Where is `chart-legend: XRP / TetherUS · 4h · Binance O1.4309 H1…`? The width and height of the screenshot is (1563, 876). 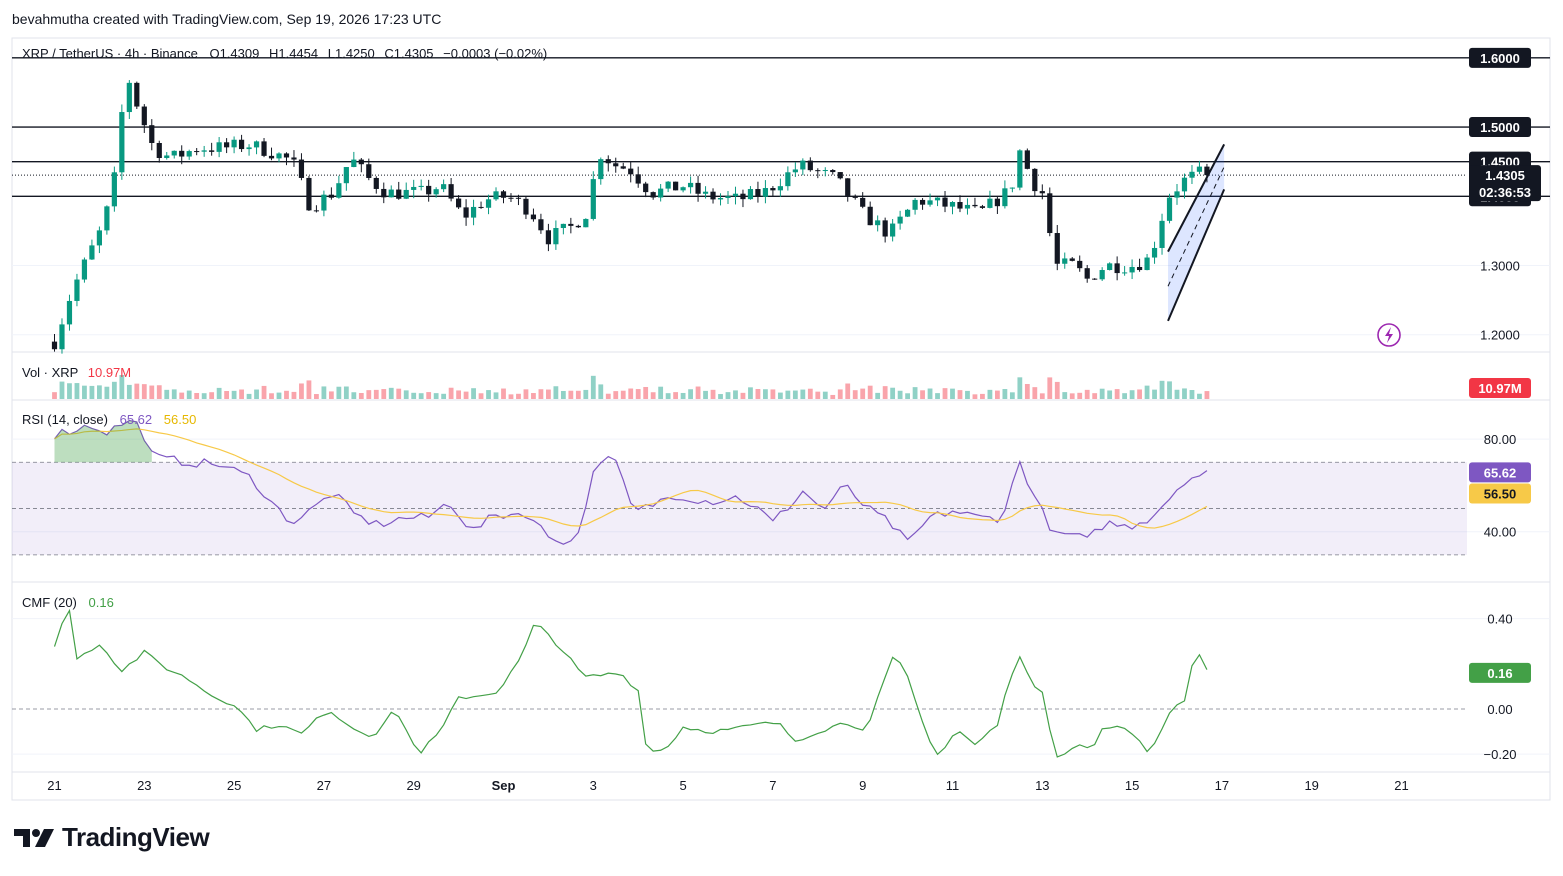 chart-legend: XRP / TetherUS · 4h · Binance O1.4309 H1… is located at coordinates (284, 53).